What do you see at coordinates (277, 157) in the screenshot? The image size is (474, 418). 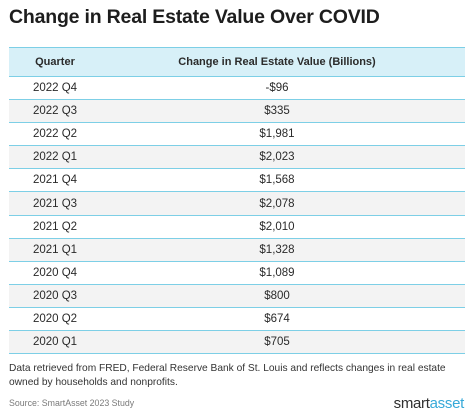 I see `value-cell: $2,023` at bounding box center [277, 157].